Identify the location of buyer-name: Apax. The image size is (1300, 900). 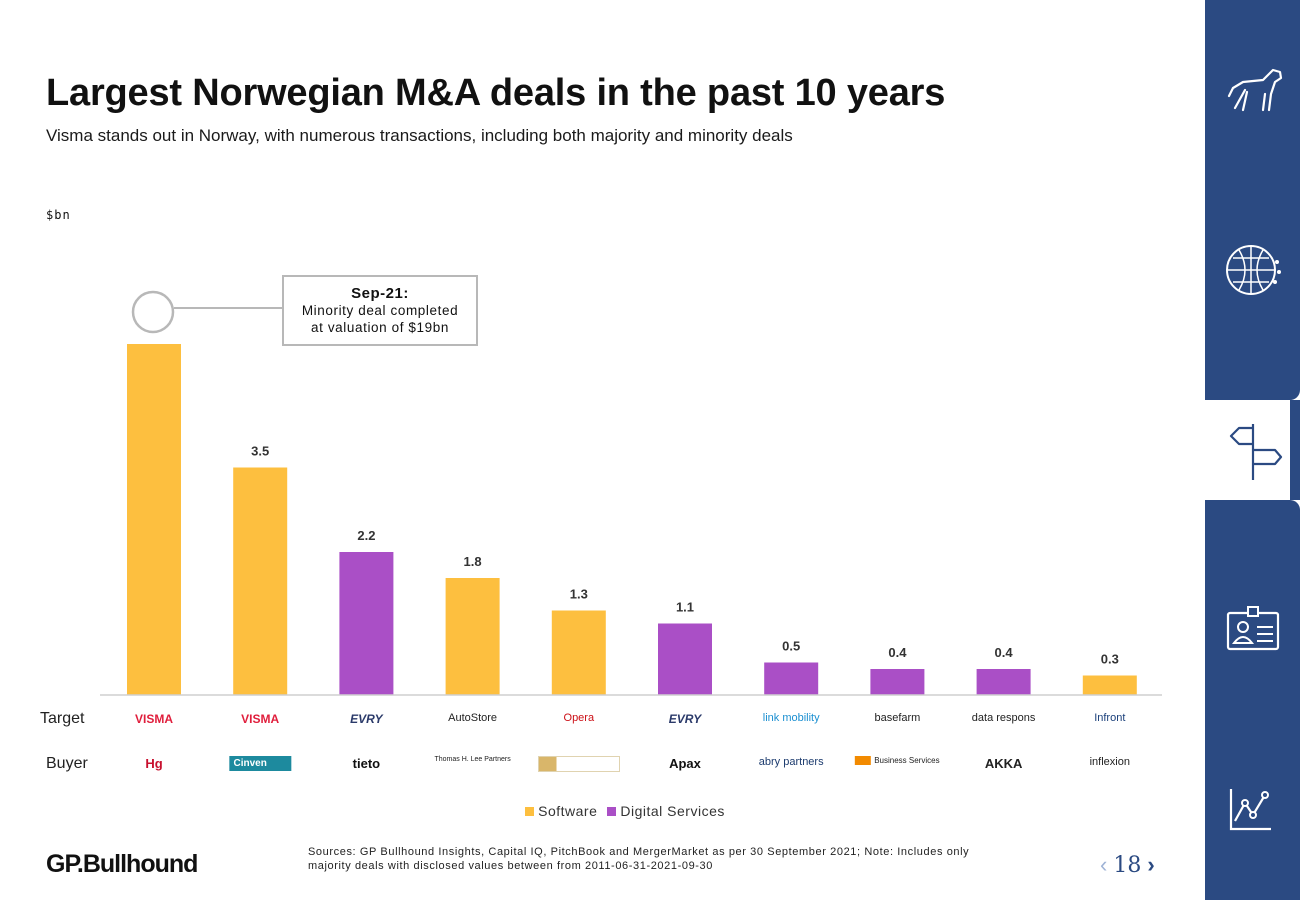
(685, 763).